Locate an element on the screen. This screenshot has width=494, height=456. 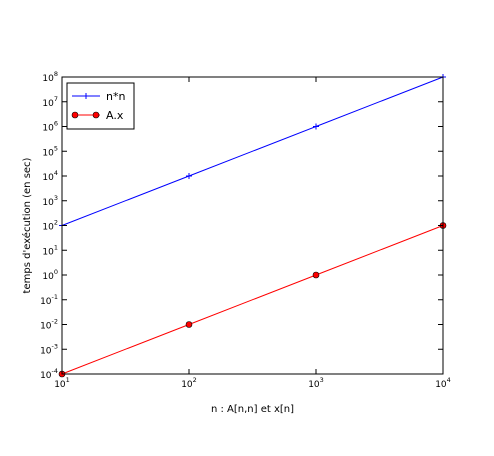
x-tick-label: 10³ is located at coordinates (316, 383).